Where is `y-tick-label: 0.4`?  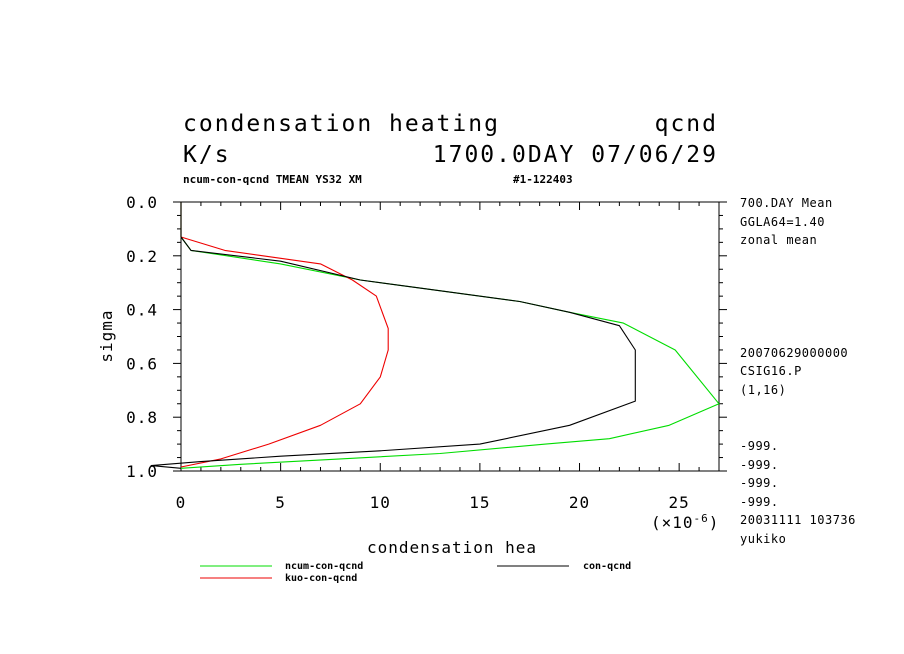 y-tick-label: 0.4 is located at coordinates (142, 310).